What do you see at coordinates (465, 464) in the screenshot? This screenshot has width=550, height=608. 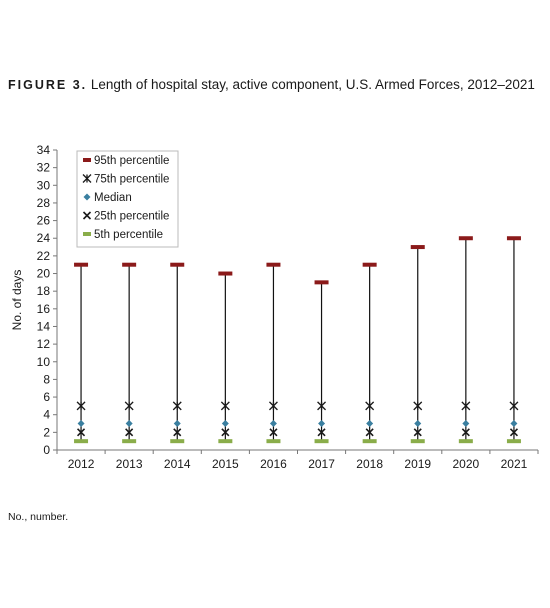 I see `x-tick-label: 2020` at bounding box center [465, 464].